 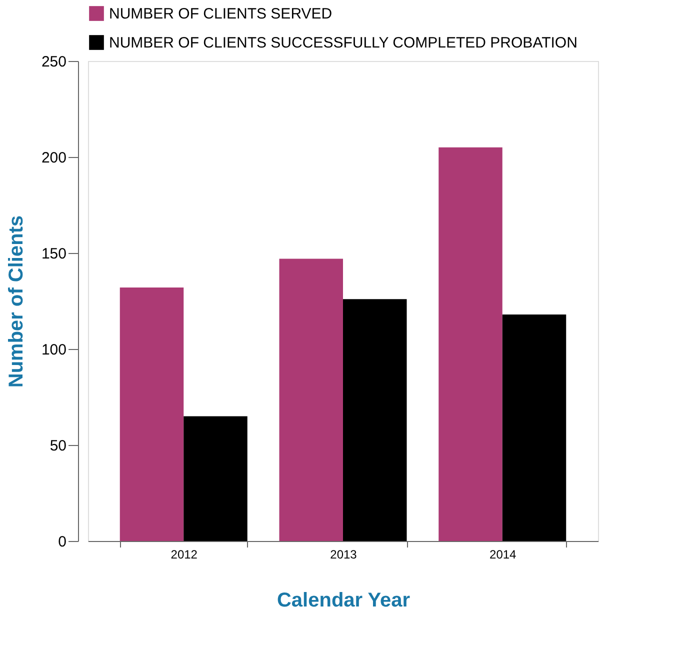 What do you see at coordinates (184, 555) in the screenshot?
I see `x-tick-label: 2012` at bounding box center [184, 555].